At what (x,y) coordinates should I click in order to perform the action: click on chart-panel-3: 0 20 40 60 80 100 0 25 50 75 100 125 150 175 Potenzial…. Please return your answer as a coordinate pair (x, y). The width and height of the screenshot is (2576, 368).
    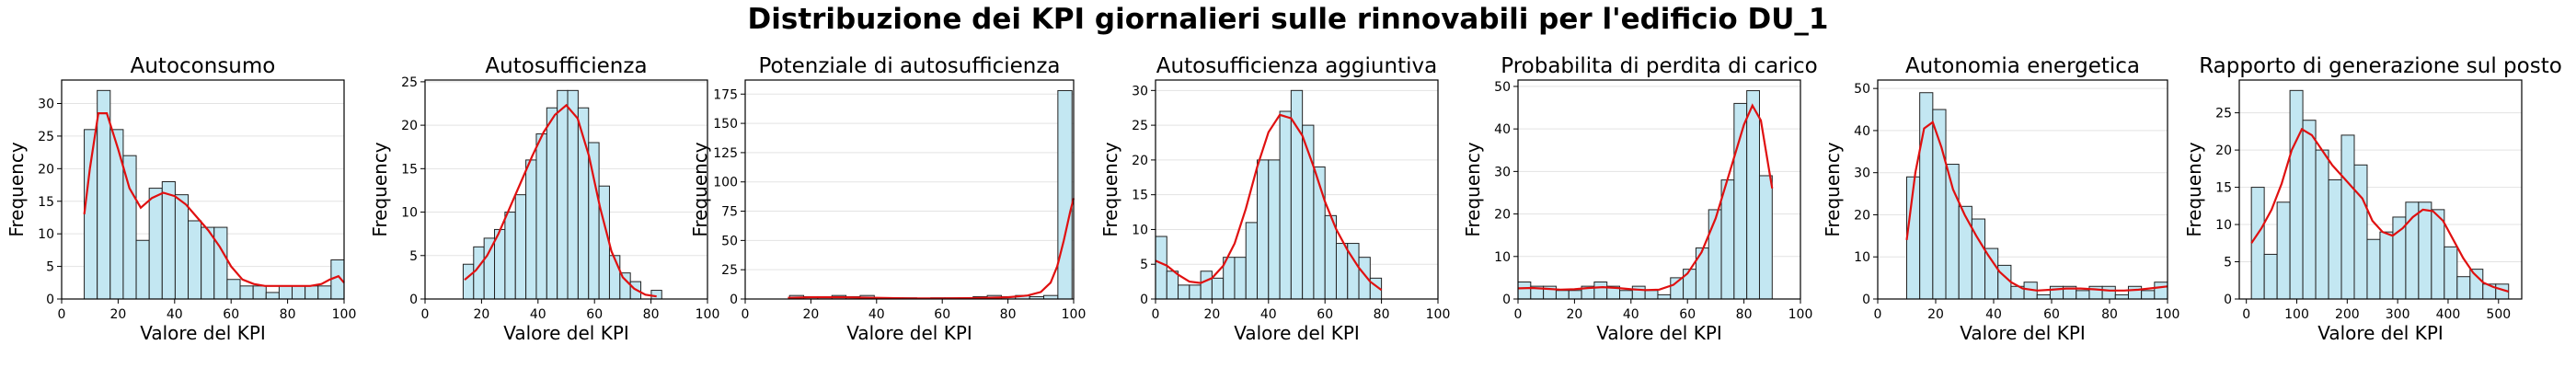
    Looking at the image, I should click on (887, 199).